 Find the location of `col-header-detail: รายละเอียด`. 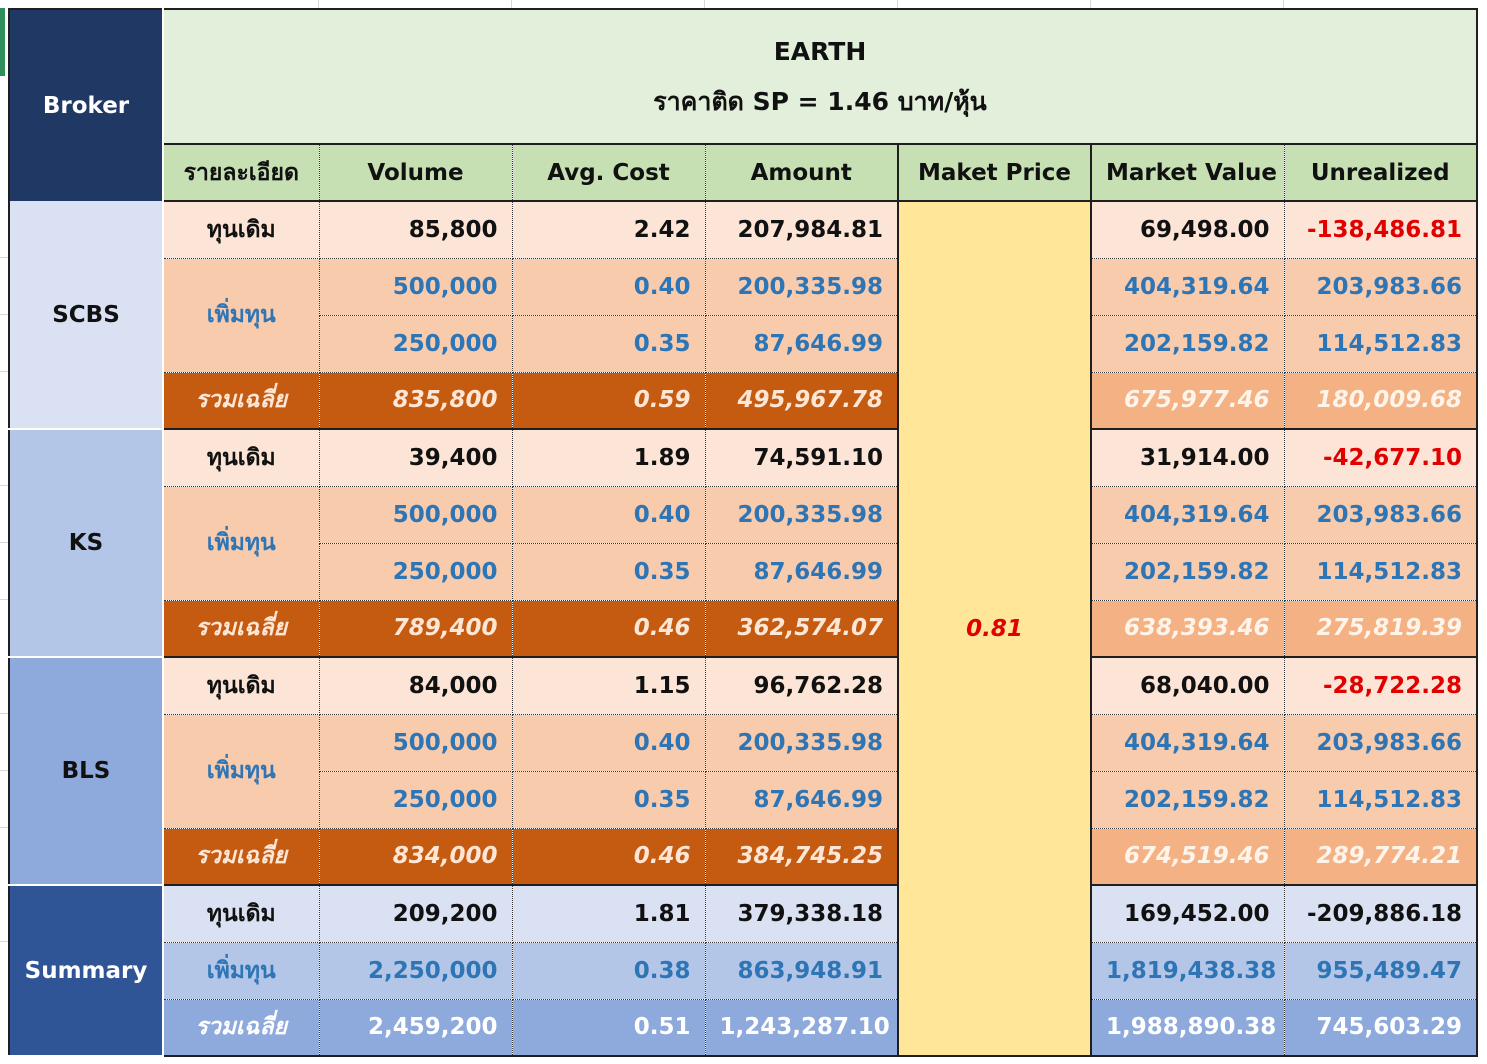

col-header-detail: รายละเอียด is located at coordinates (241, 173).